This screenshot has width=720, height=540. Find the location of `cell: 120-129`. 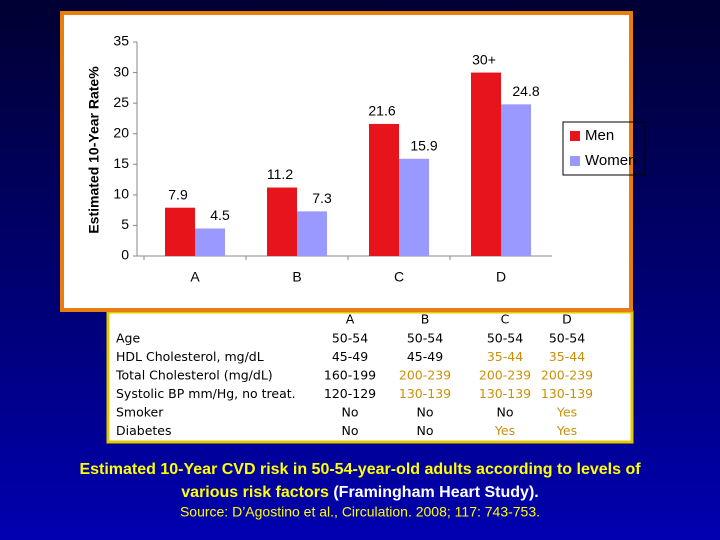

cell: 120-129 is located at coordinates (350, 393).